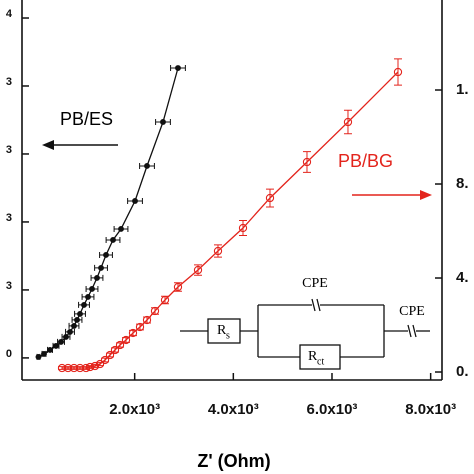  I want to click on circuit-label: s, so click(228, 335).